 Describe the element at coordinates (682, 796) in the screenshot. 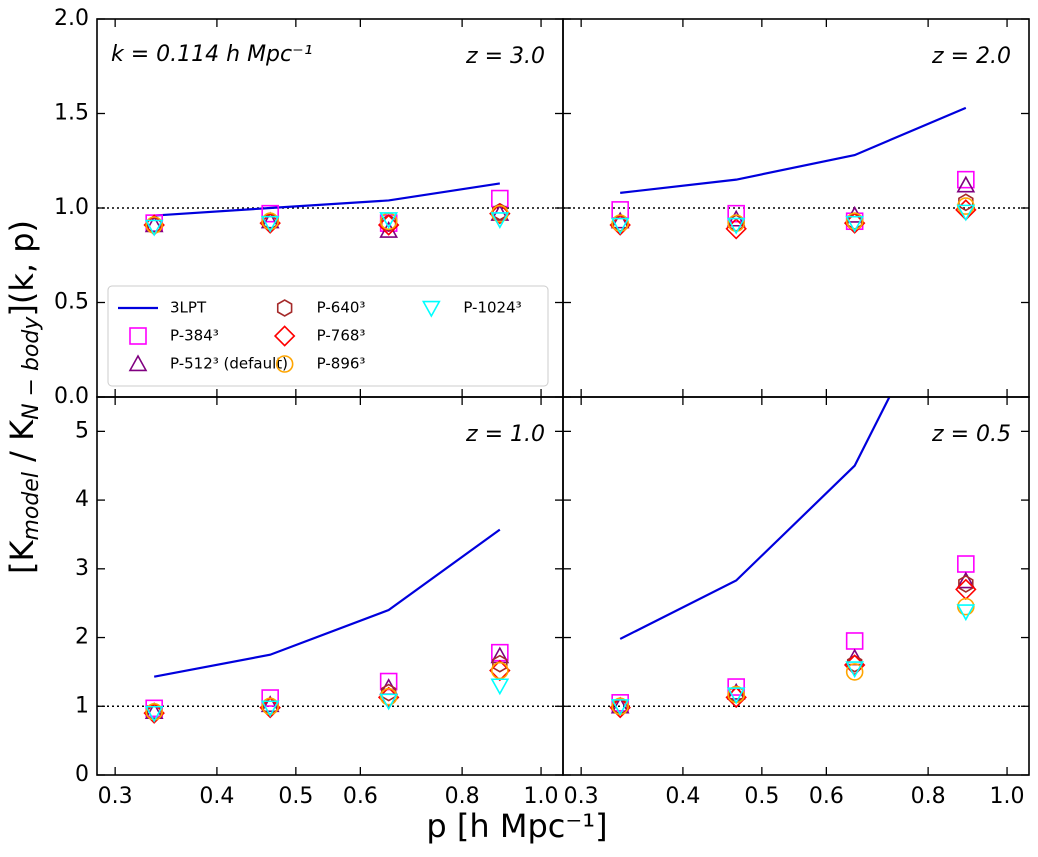

I see `x-tick-label: 0.4` at that location.